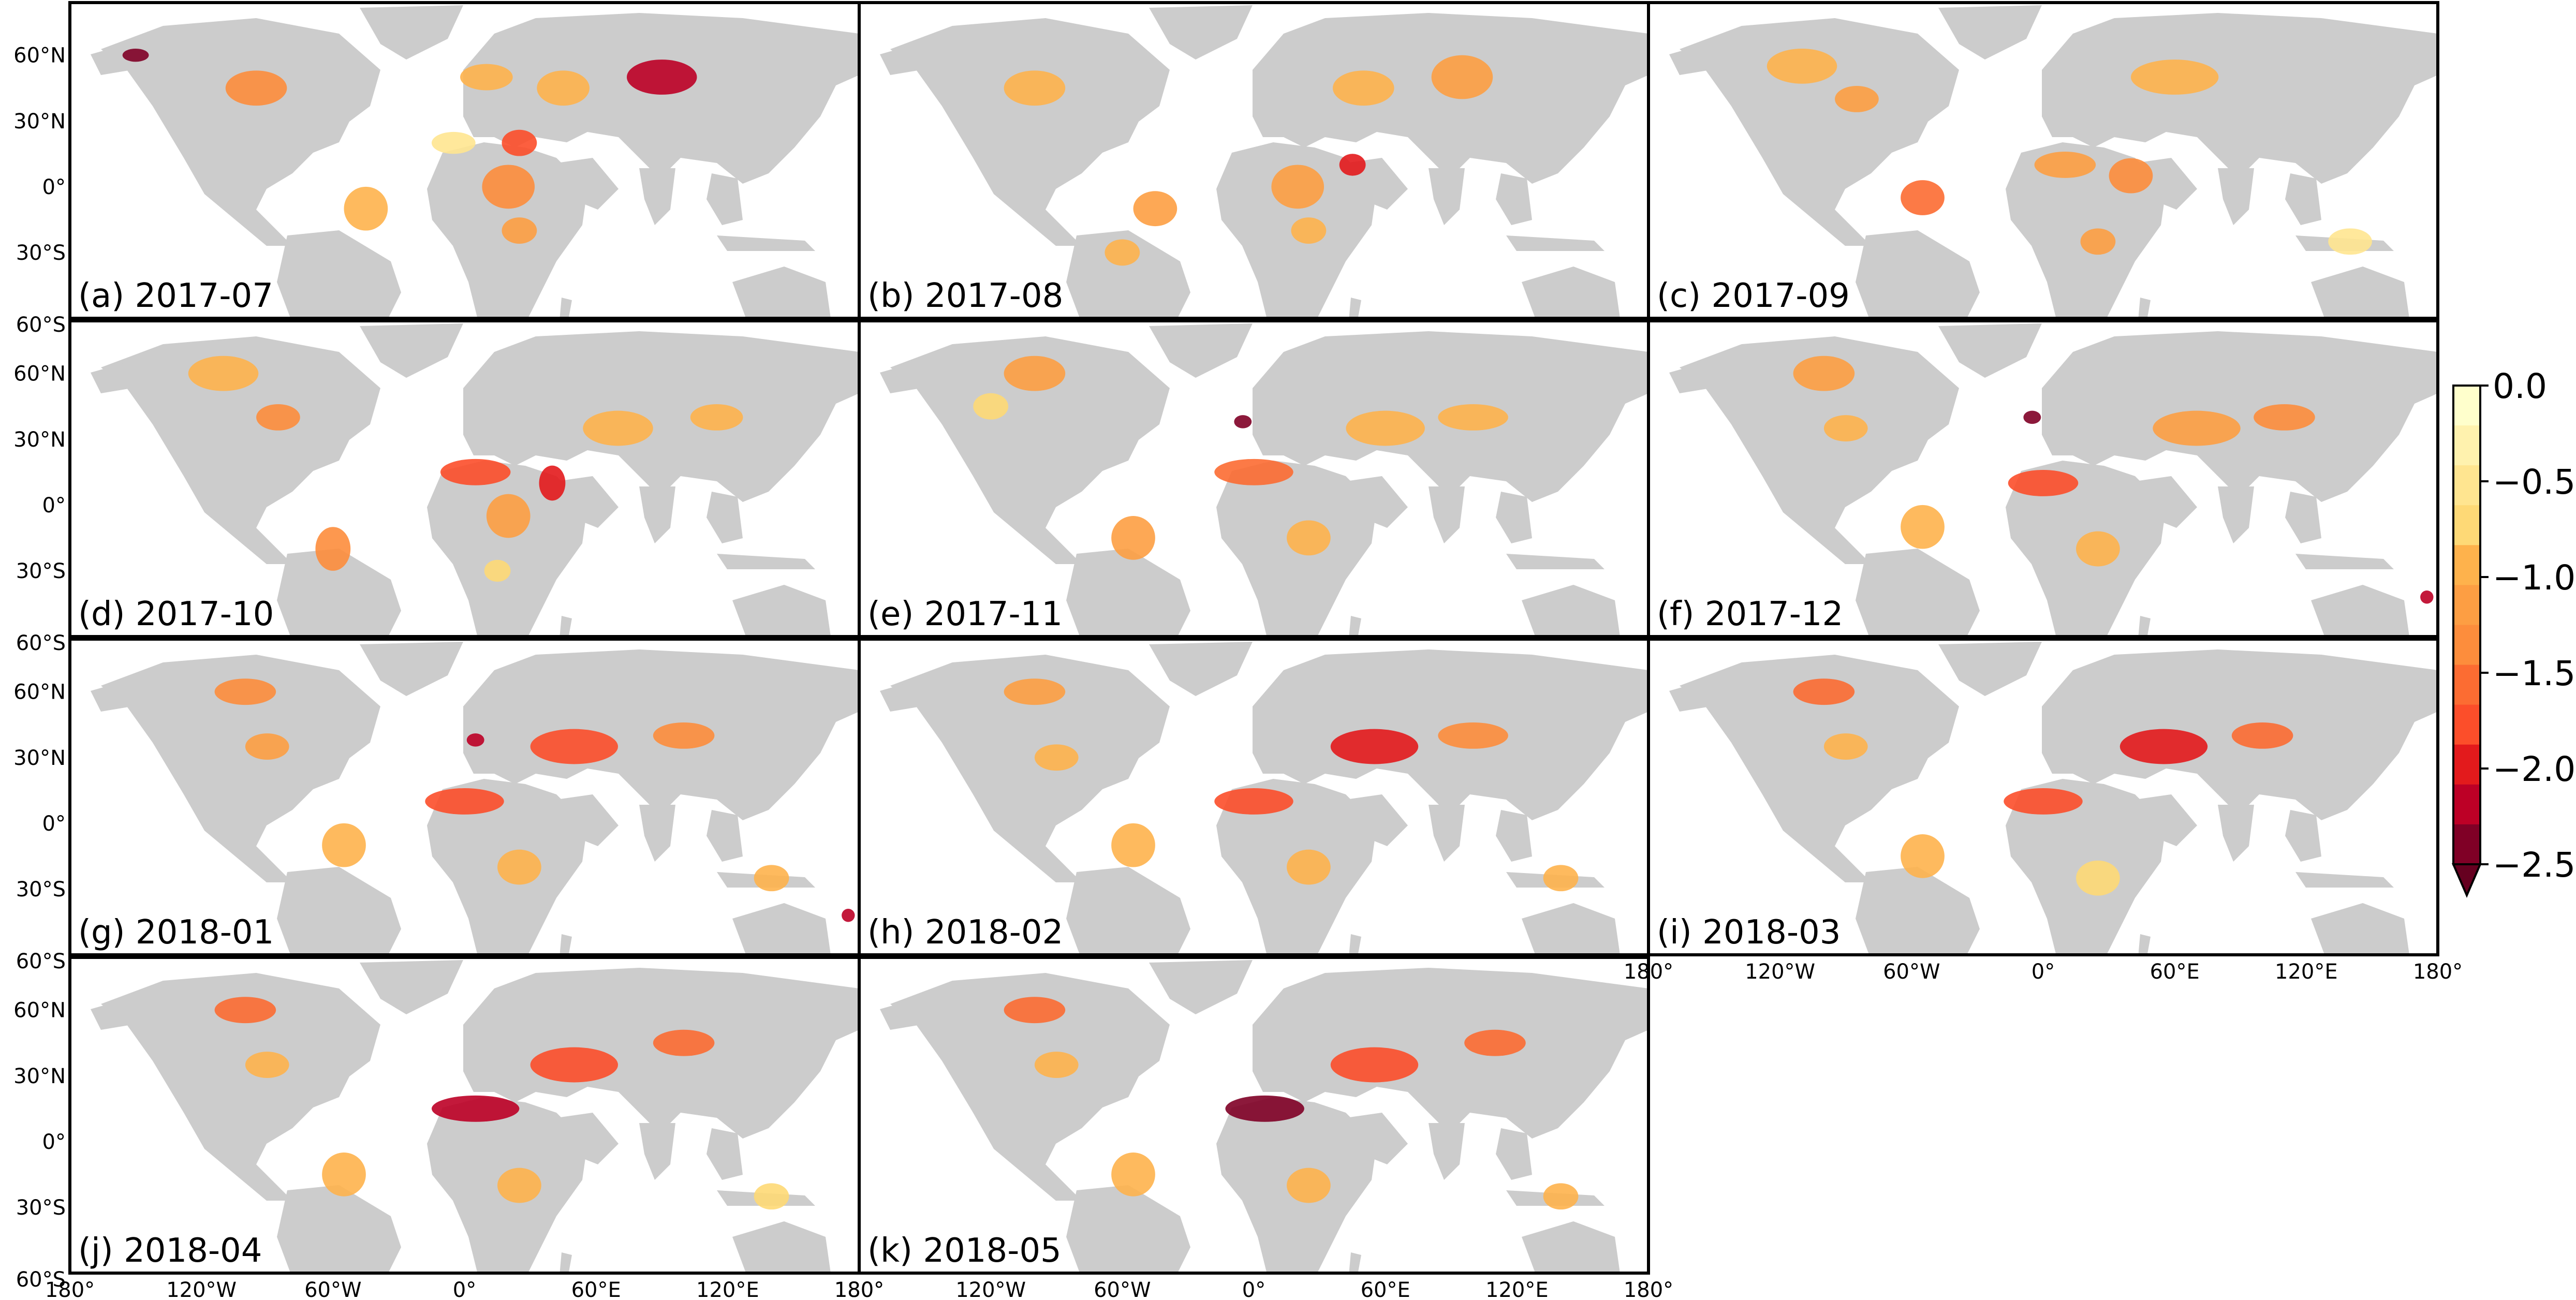 This screenshot has height=1300, width=2576. Describe the element at coordinates (2466, 881) in the screenshot. I see `colorbar-extend-triangle` at that location.